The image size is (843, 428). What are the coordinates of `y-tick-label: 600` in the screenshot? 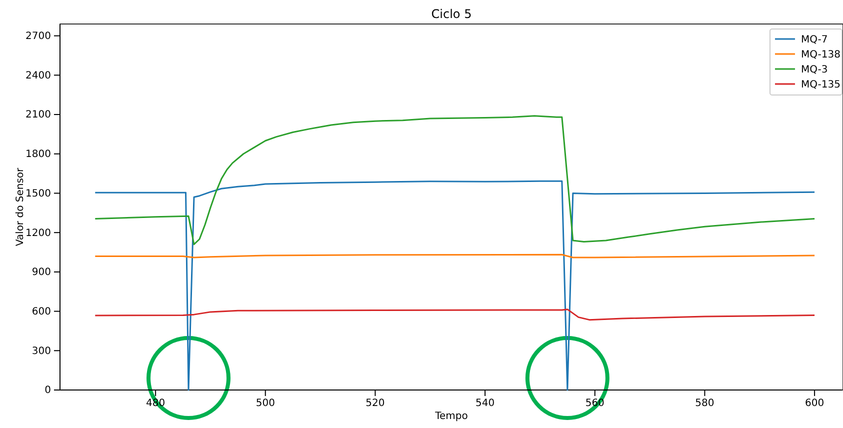 It's located at (41, 312).